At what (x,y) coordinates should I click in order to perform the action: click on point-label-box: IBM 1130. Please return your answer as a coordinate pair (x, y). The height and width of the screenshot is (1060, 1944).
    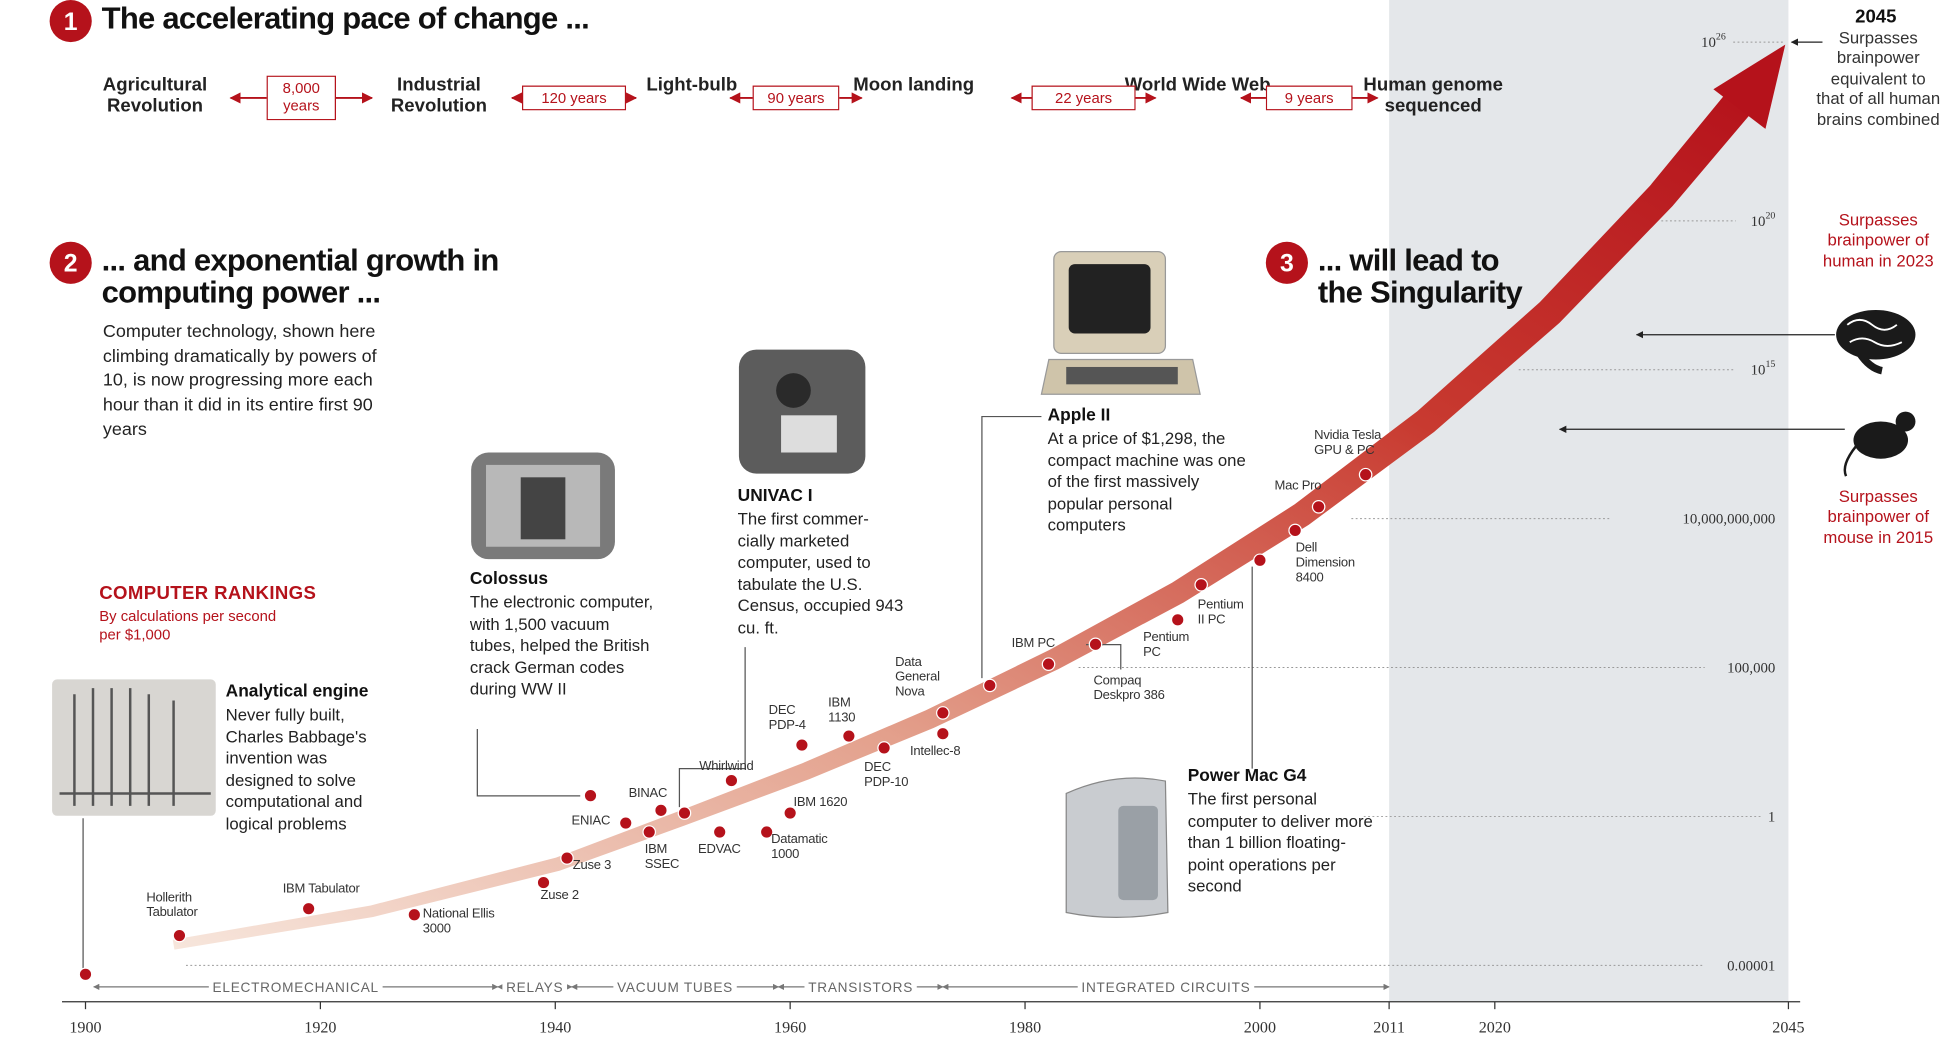
    Looking at the image, I should click on (842, 710).